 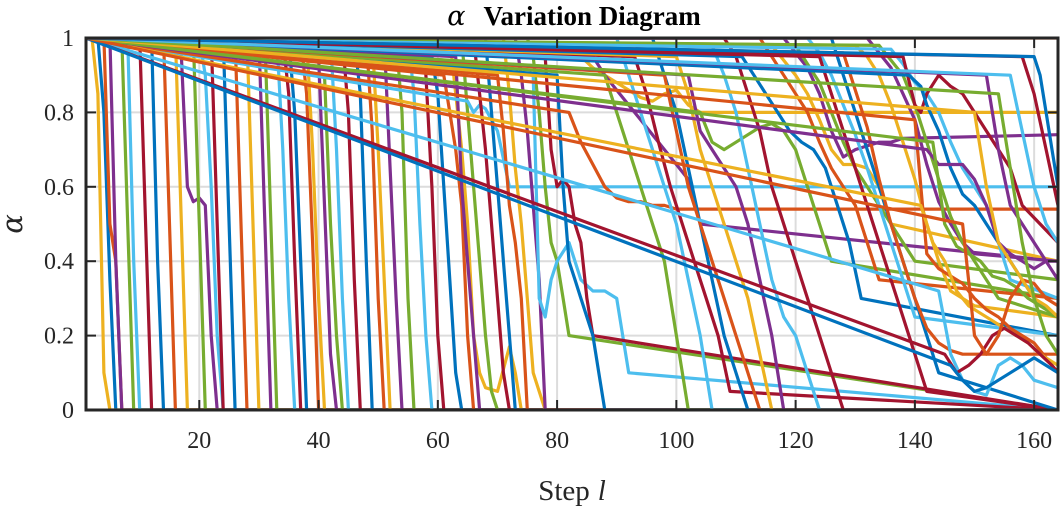 I want to click on x-tick-label: 20, so click(x=199, y=441).